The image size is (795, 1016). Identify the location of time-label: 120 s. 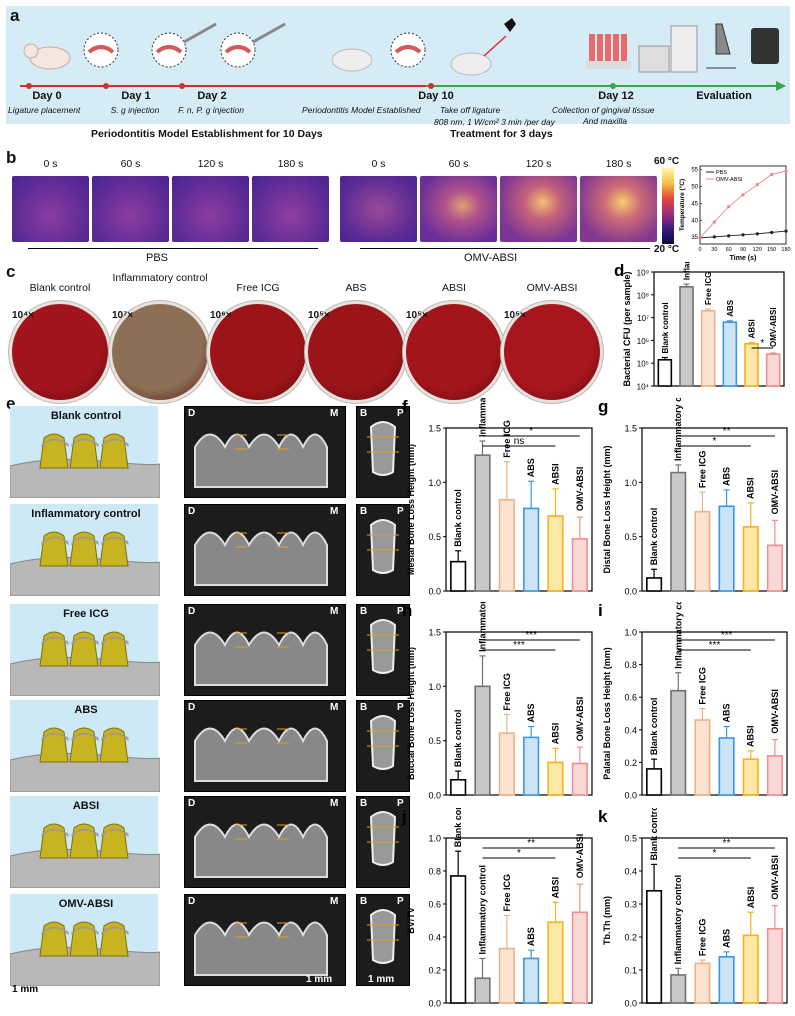
(538, 164).